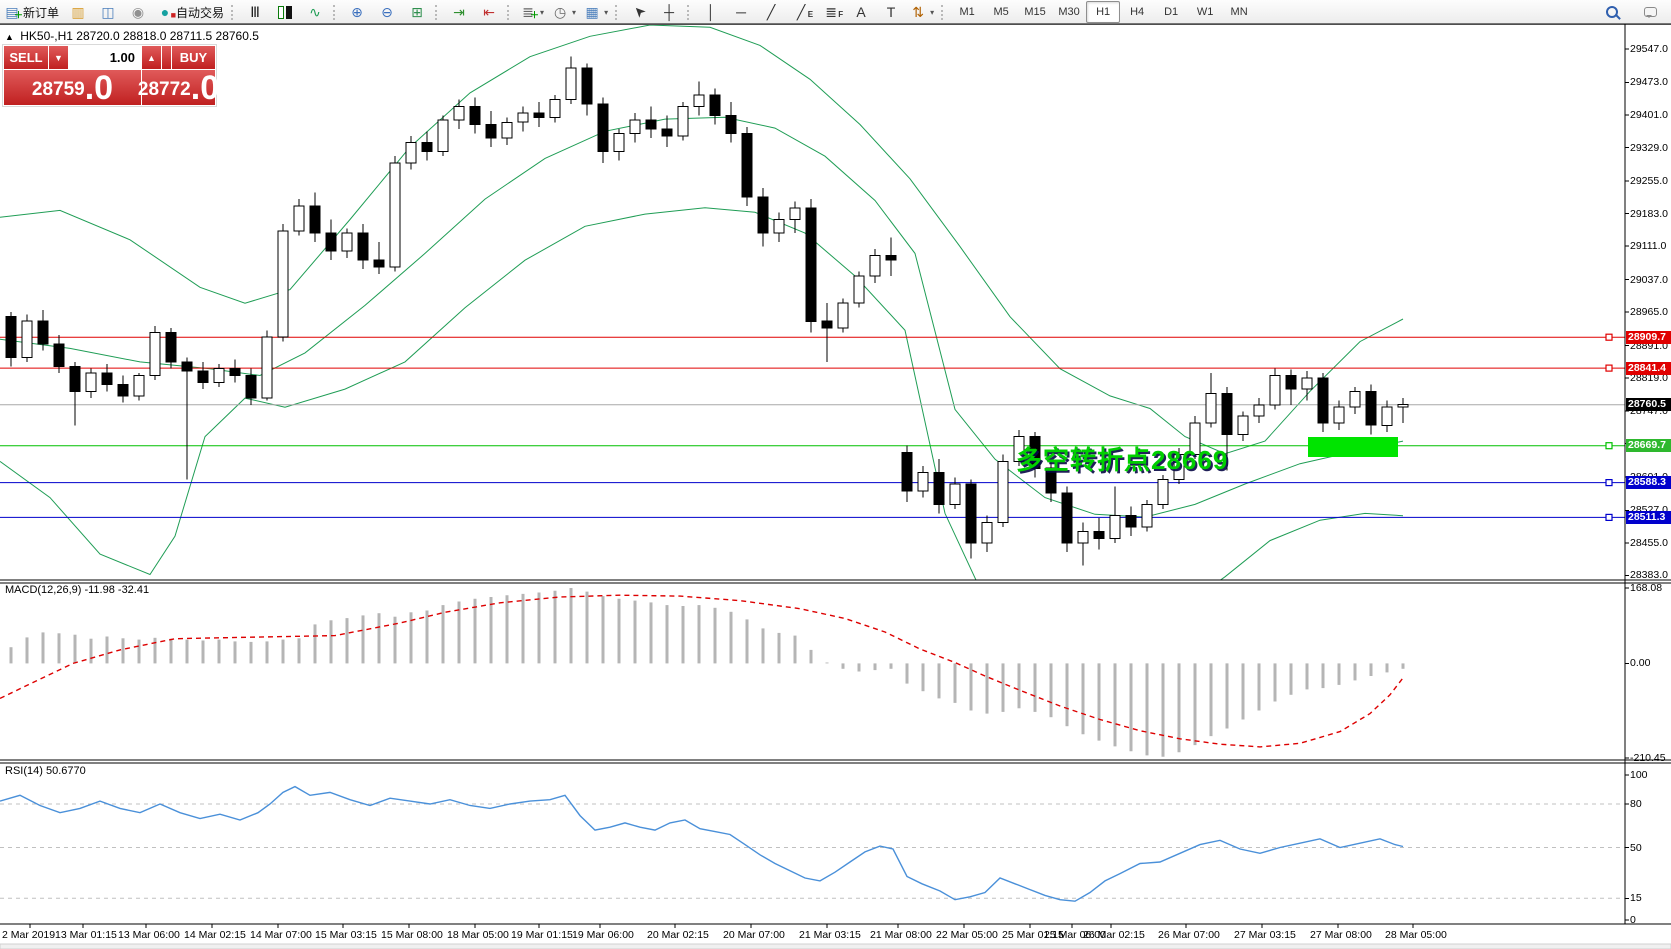 Image resolution: width=1671 pixels, height=949 pixels. What do you see at coordinates (1648, 446) in the screenshot?
I see `level-price-badge: 28669.7` at bounding box center [1648, 446].